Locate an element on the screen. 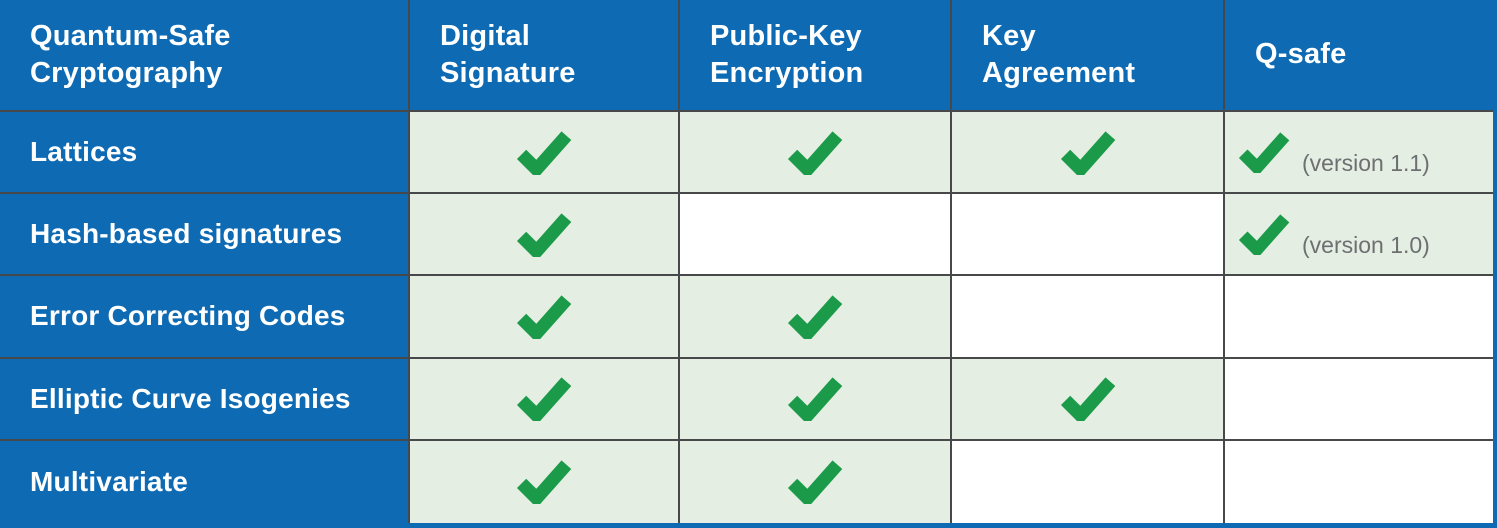 Image resolution: width=1497 pixels, height=528 pixels. column-header-text: Digital Signature is located at coordinates (508, 54).